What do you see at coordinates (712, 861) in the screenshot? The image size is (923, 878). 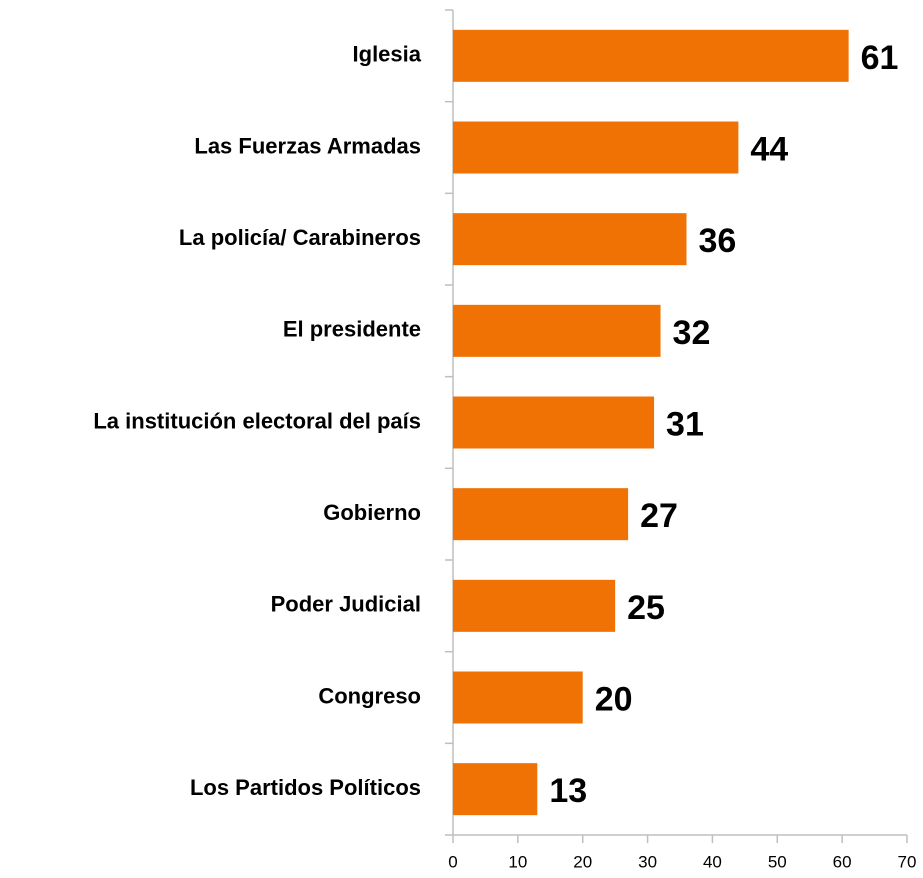 I see `x-tick-label: 40` at bounding box center [712, 861].